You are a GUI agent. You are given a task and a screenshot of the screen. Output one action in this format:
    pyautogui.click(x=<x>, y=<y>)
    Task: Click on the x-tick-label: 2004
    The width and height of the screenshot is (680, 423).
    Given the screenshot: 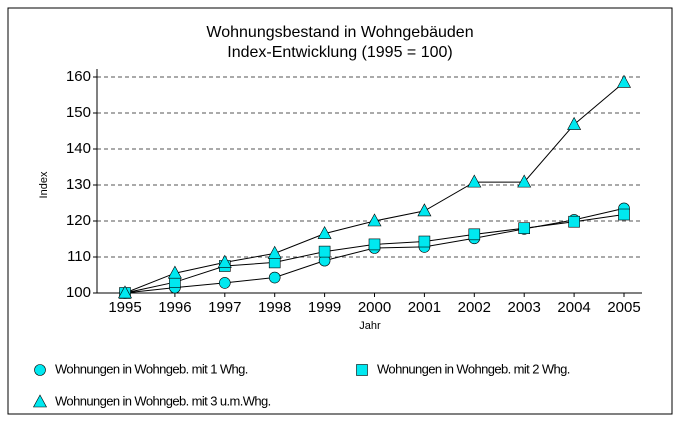 What is the action you would take?
    pyautogui.click(x=573, y=307)
    